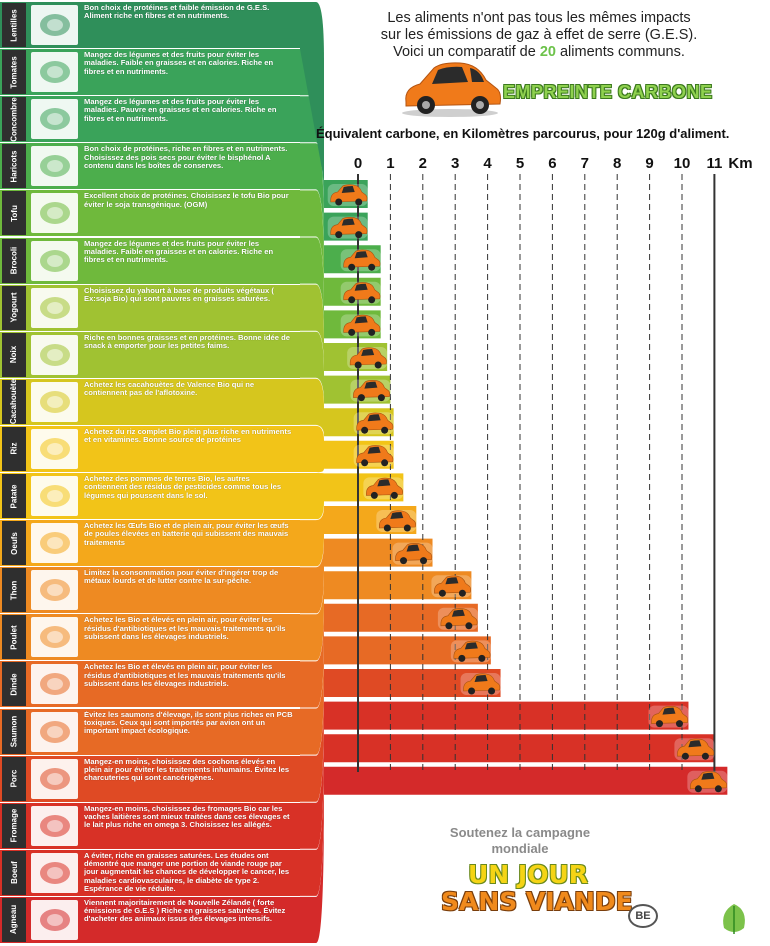  I want to click on be-badge: BE, so click(643, 916).